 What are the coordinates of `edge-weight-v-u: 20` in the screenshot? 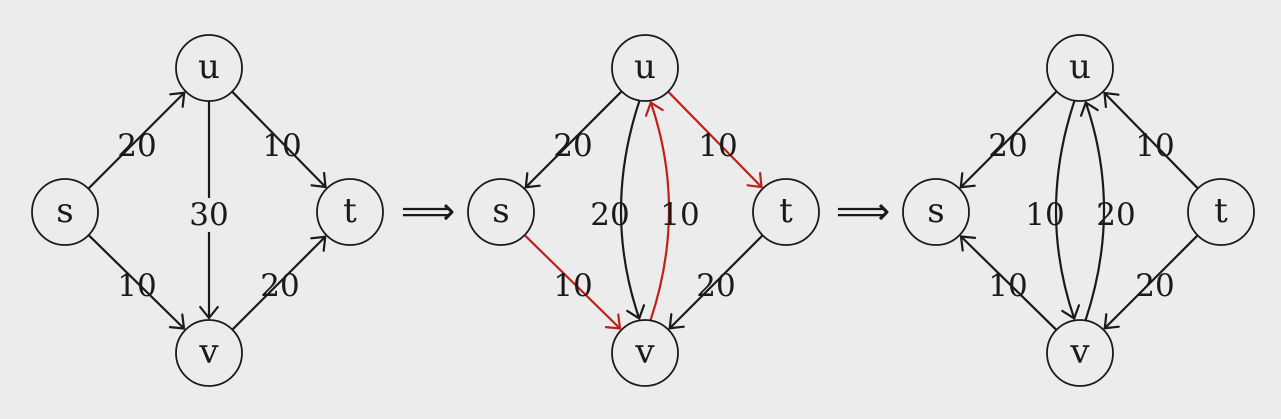 It's located at (609, 215).